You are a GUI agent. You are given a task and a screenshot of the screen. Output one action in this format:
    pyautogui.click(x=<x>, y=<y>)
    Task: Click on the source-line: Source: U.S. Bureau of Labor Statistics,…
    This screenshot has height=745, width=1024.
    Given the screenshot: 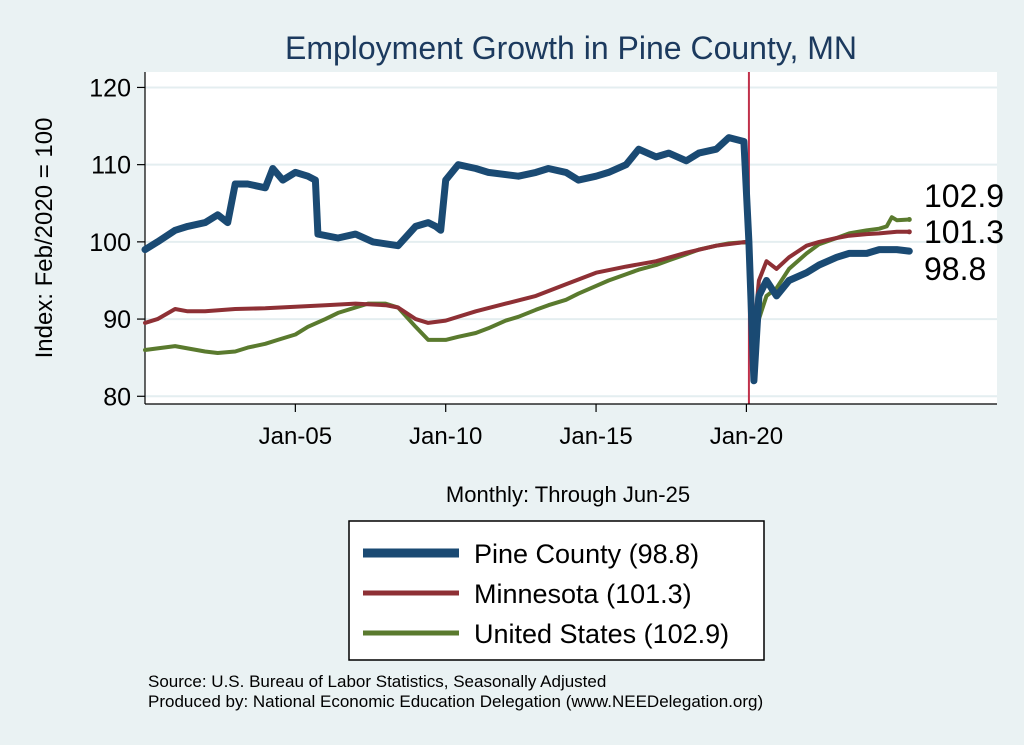 What is the action you would take?
    pyautogui.click(x=377, y=681)
    